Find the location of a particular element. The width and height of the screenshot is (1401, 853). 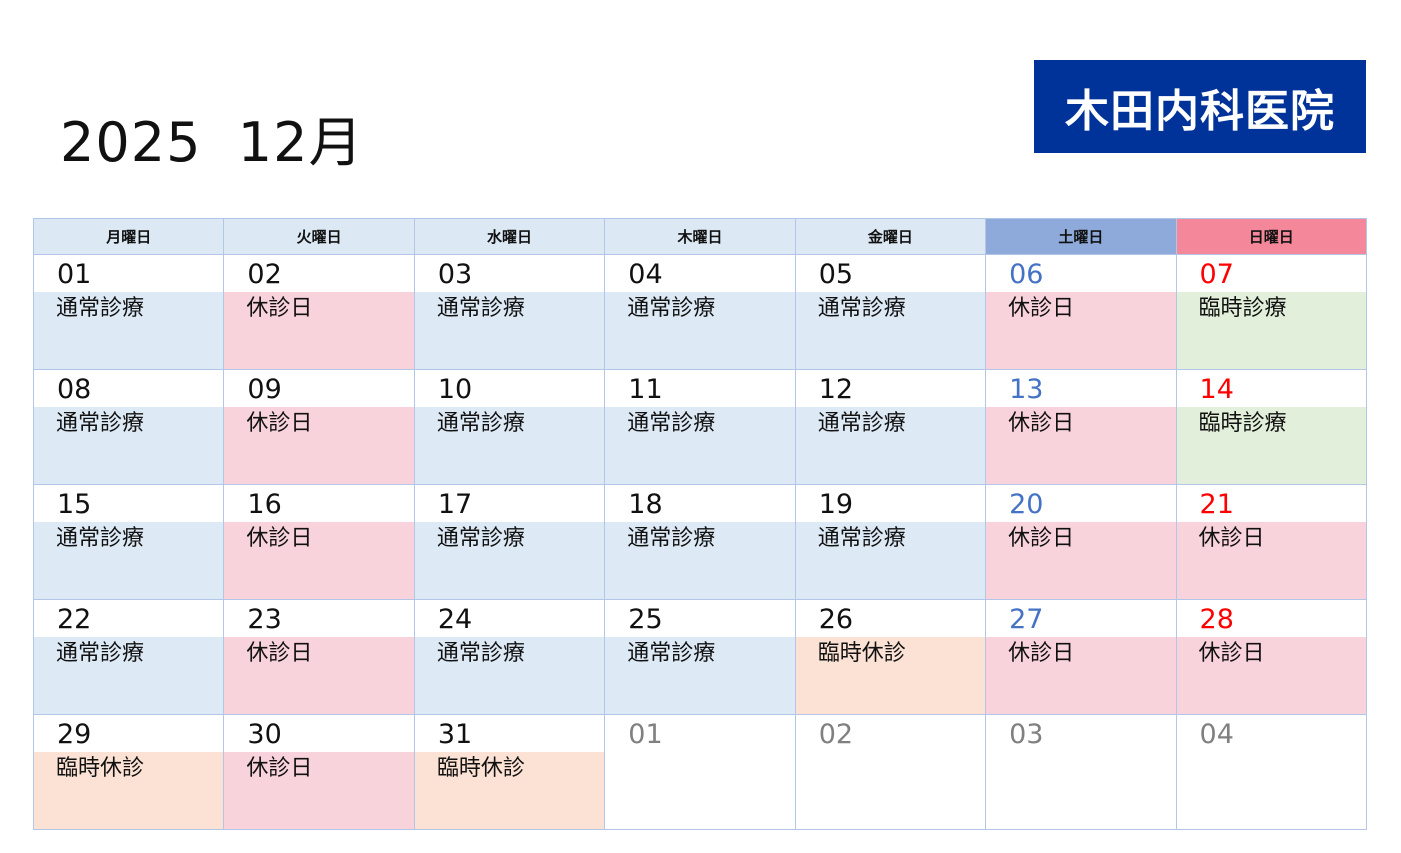

day-cell: 06 休診日 is located at coordinates (1081, 312).